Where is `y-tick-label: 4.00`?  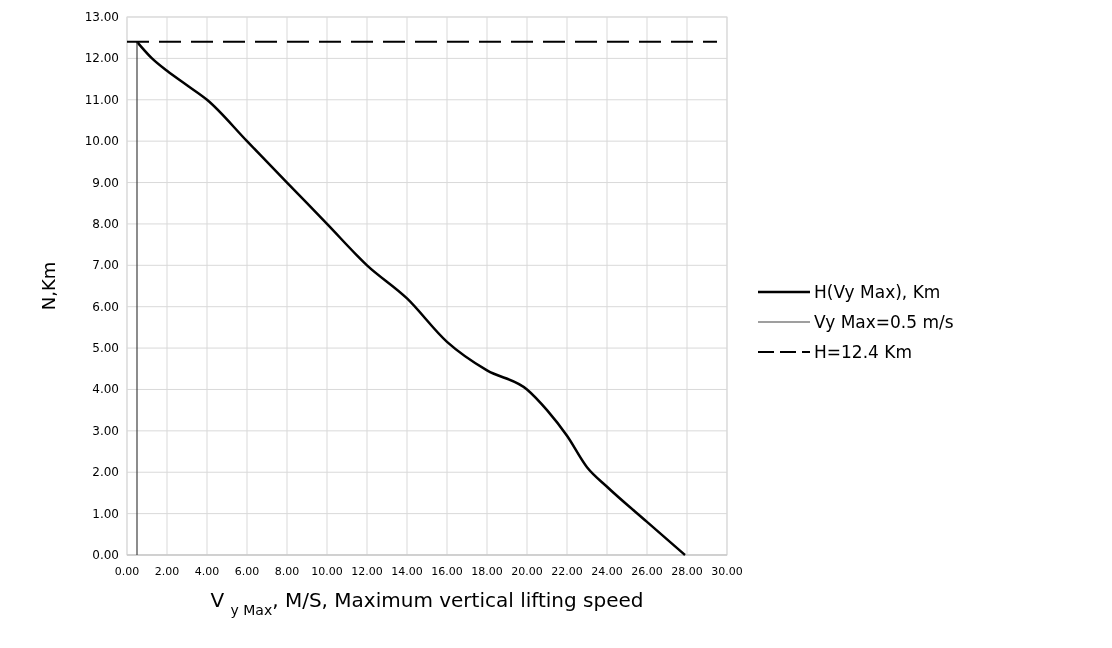
y-tick-label: 4.00 is located at coordinates (105, 389).